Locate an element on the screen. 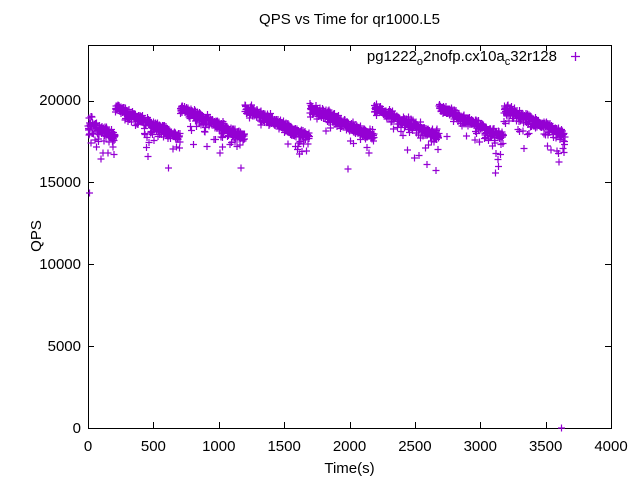  y-tick-label: 20000 is located at coordinates (60, 100).